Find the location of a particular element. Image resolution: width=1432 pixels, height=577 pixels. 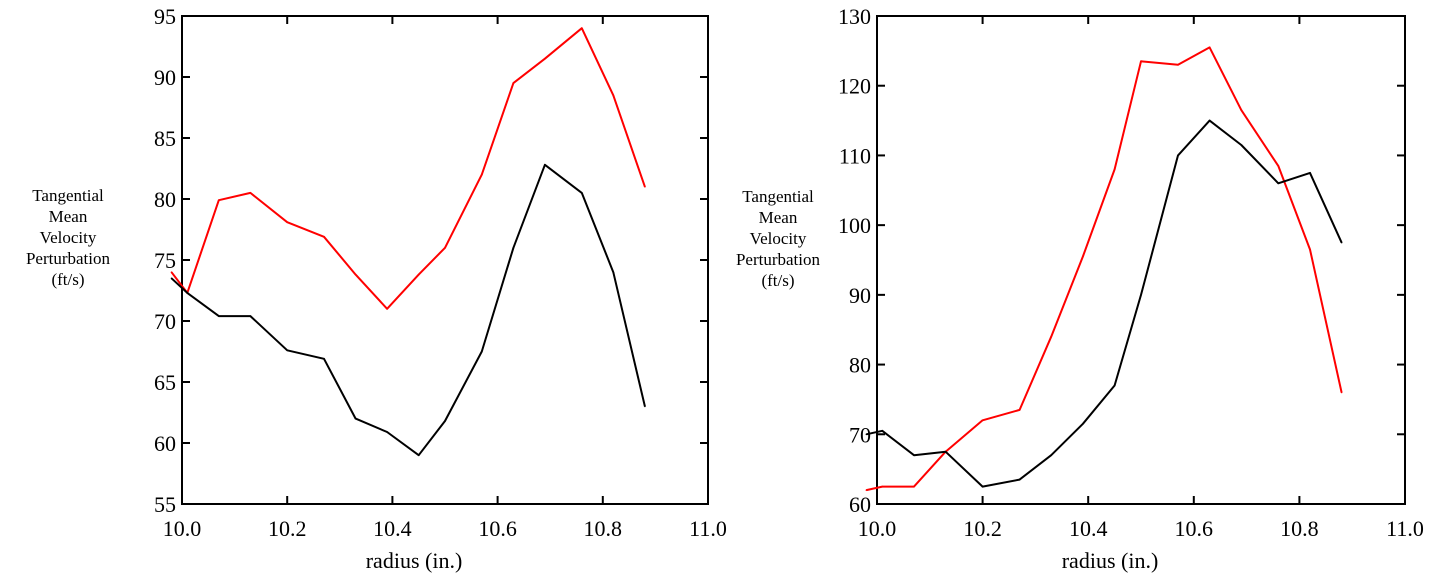

y-tick-label: 100 is located at coordinates (854, 225).